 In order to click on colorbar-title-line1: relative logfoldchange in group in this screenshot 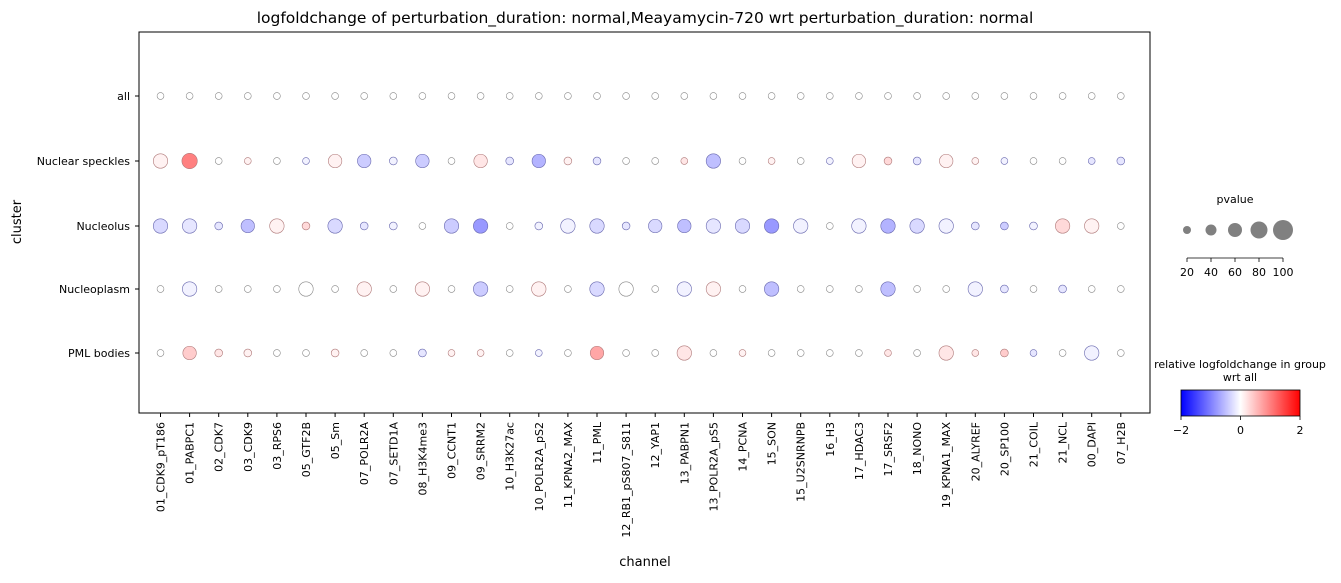, I will do `click(1240, 364)`.